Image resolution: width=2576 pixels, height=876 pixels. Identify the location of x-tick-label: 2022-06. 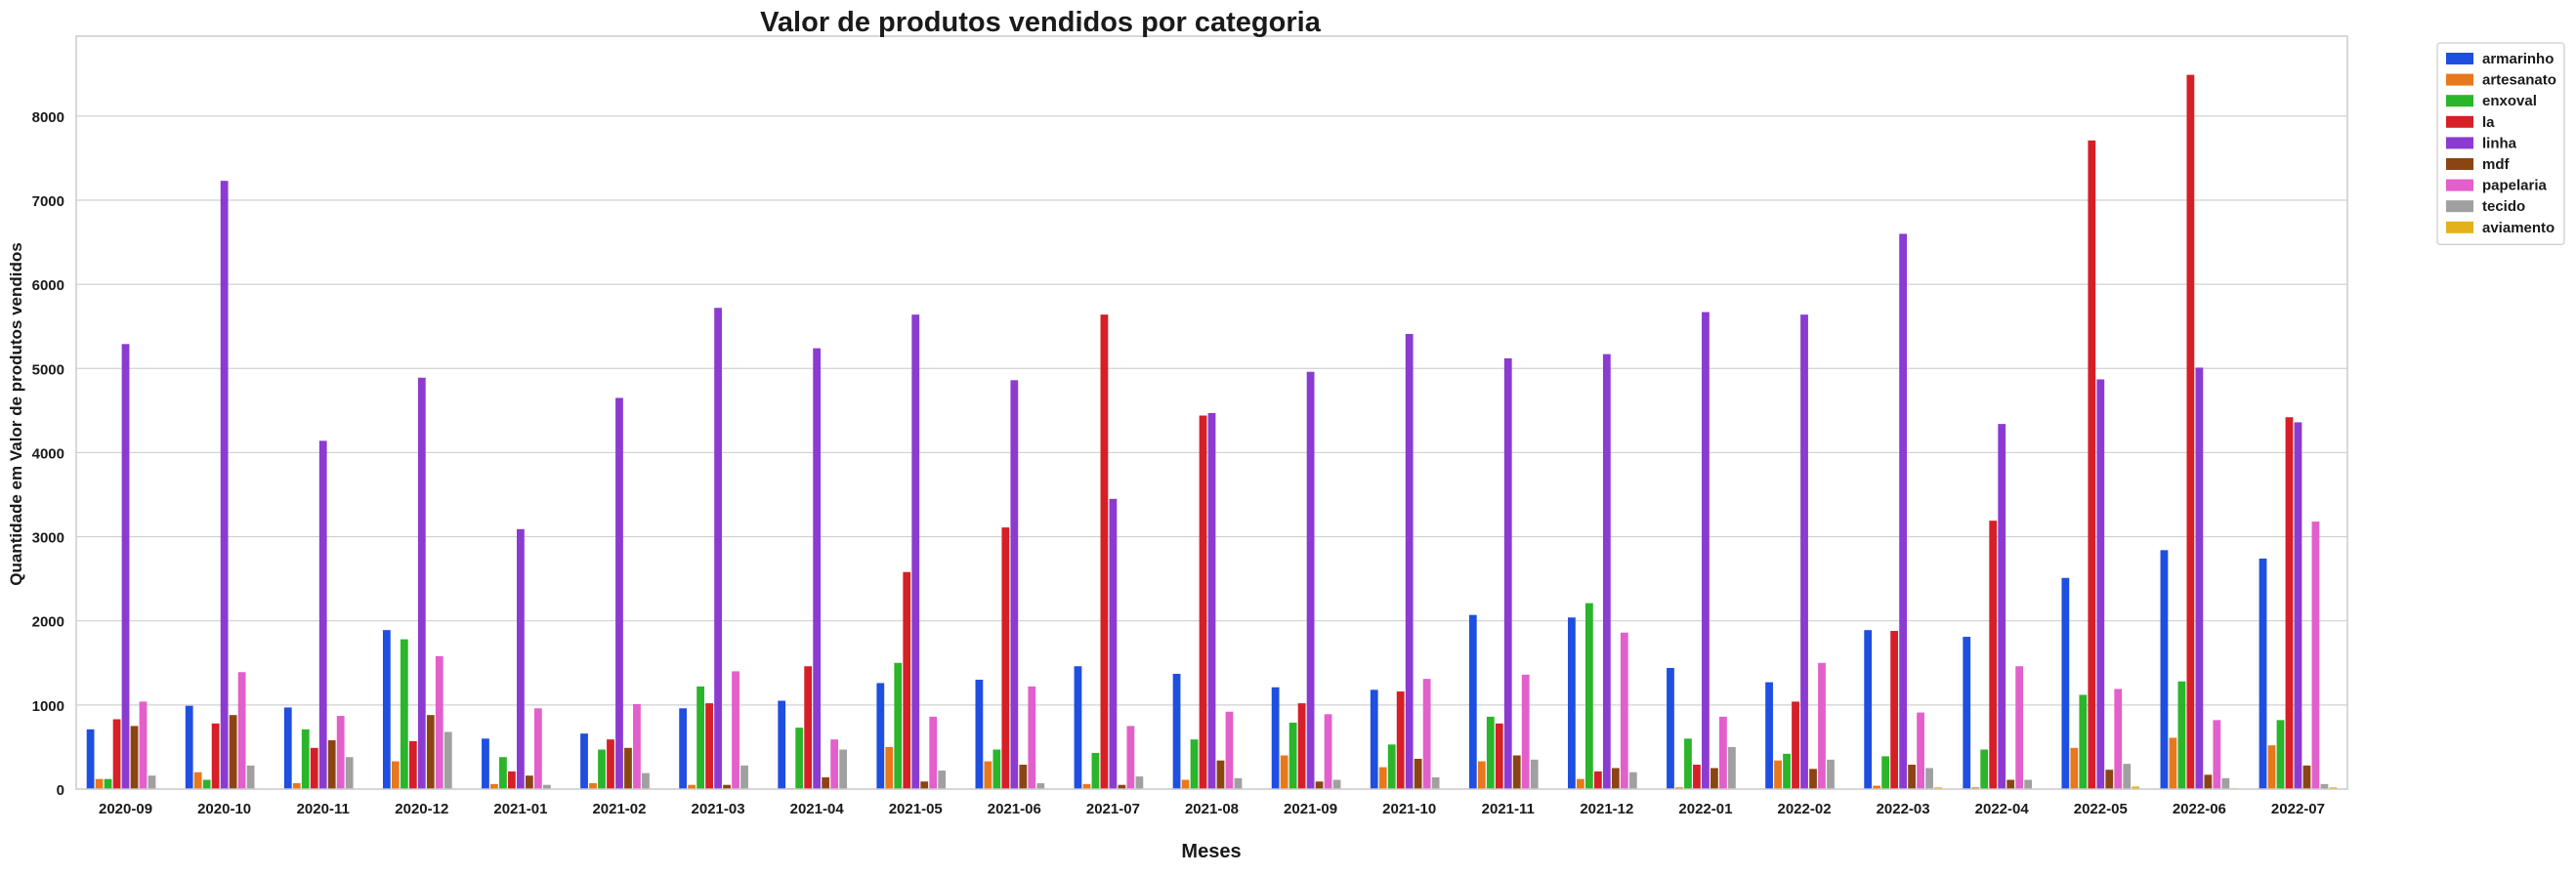
(2199, 809).